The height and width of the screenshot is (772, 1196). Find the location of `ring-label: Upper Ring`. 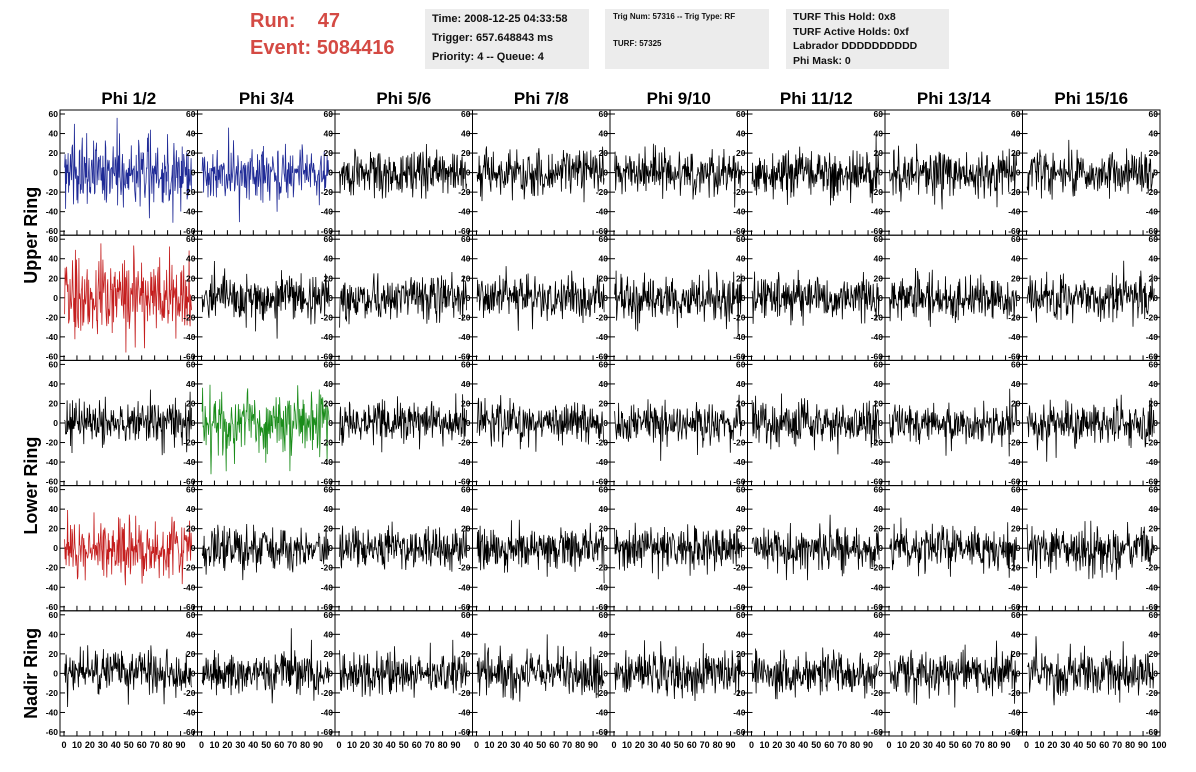

ring-label: Upper Ring is located at coordinates (31, 235).